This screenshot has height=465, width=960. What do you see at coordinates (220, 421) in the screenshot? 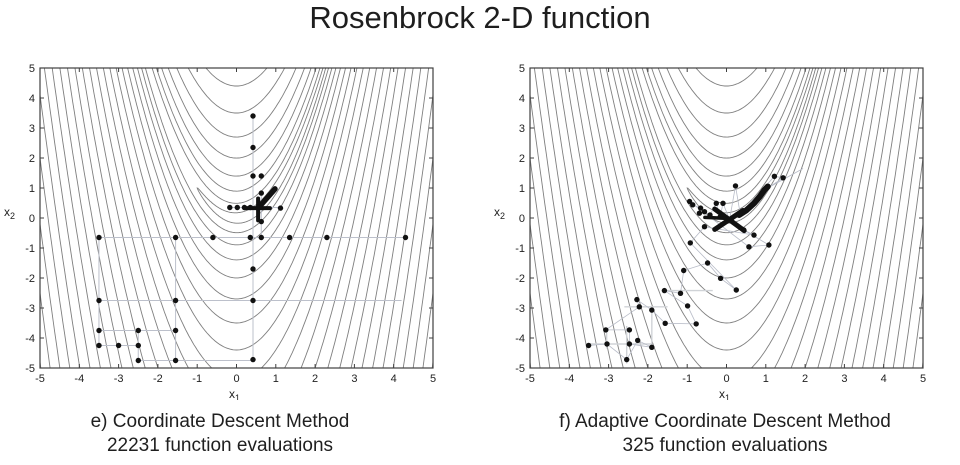
I see `caption-method-line: e) Coordinate Descent Method` at bounding box center [220, 421].